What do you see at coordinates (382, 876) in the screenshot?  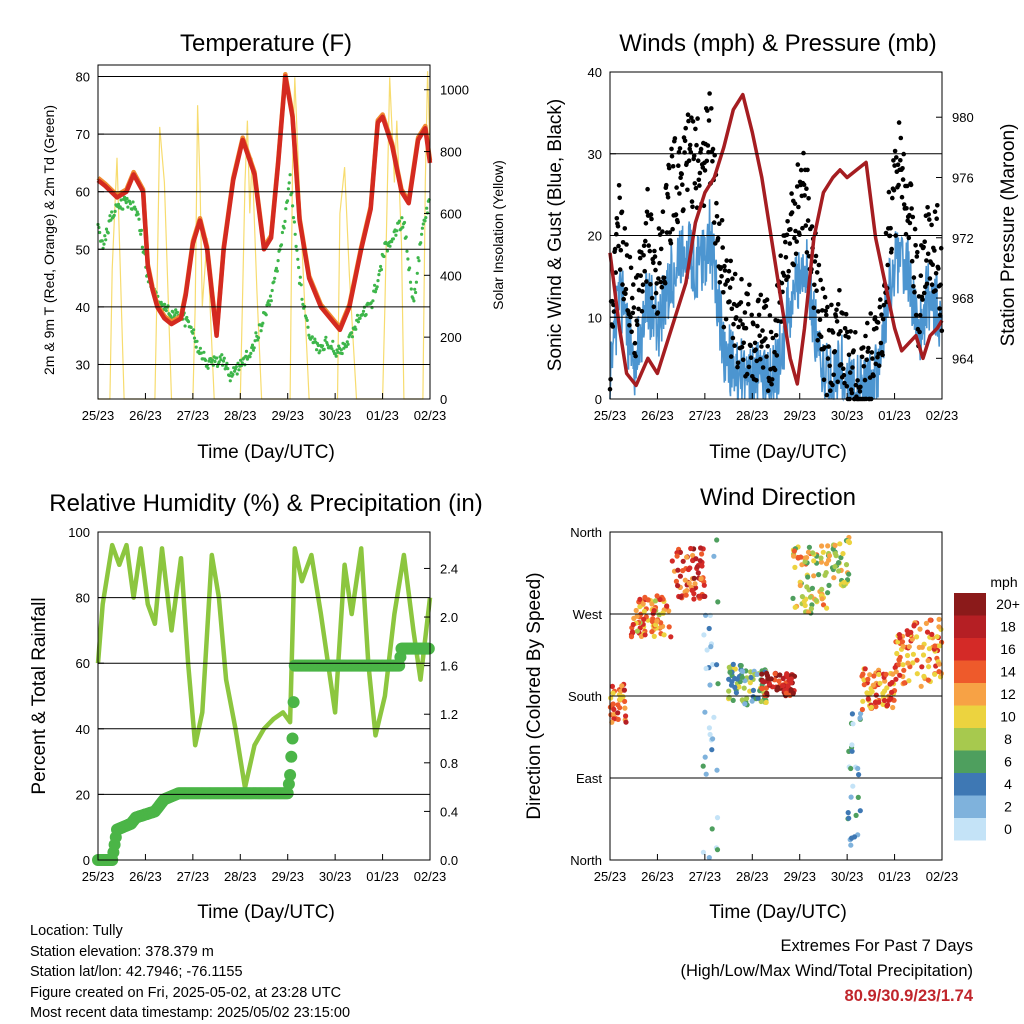 I see `x-tick-label: 01/23` at bounding box center [382, 876].